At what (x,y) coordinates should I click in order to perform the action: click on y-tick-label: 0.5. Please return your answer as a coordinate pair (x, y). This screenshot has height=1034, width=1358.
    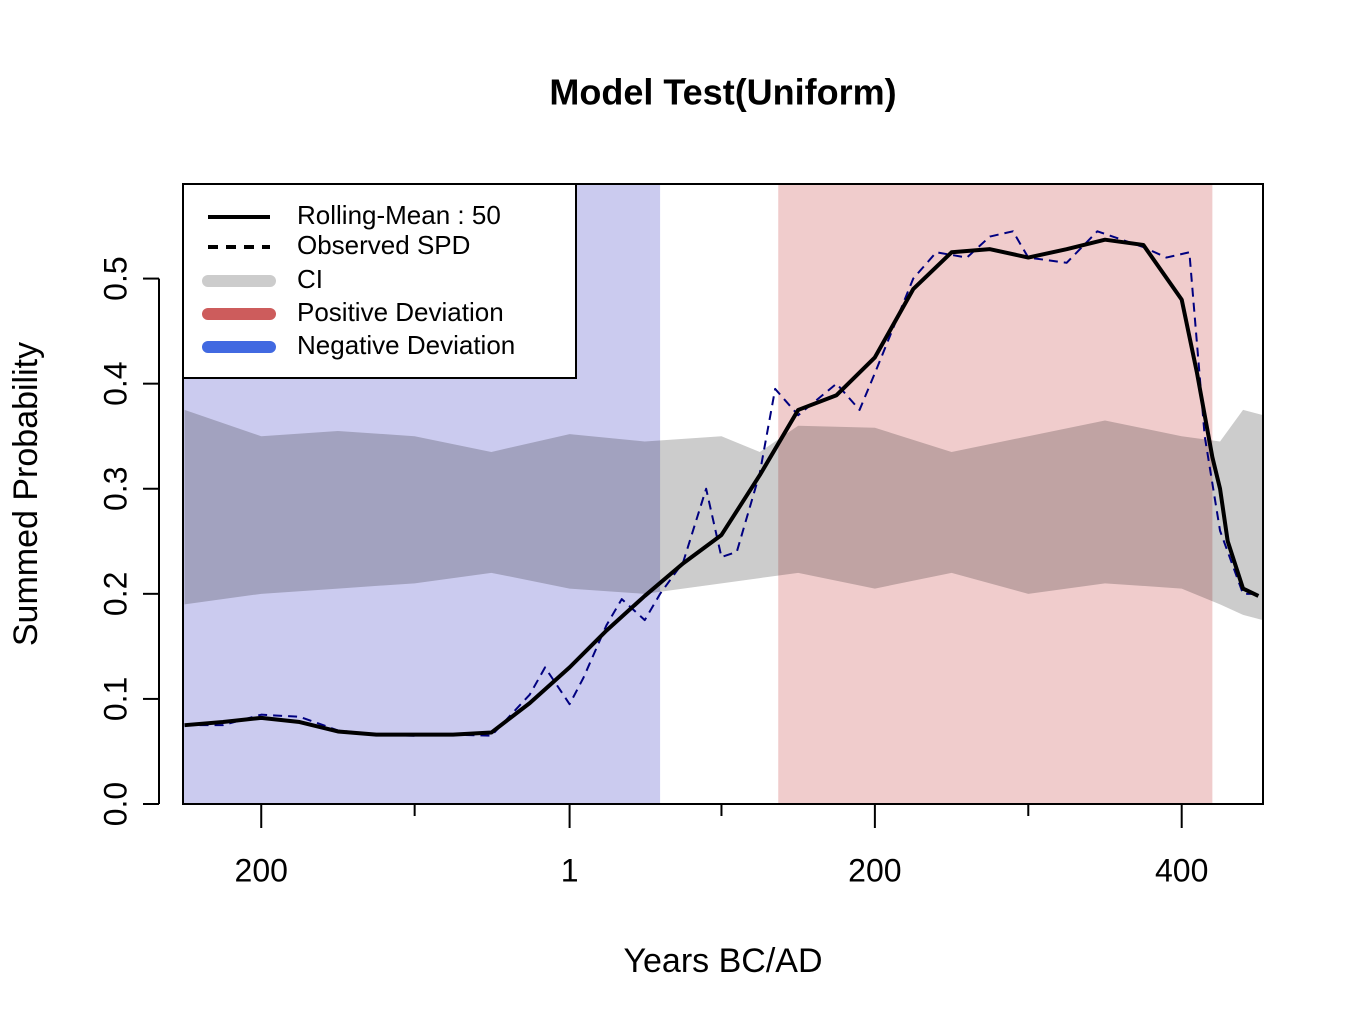
    Looking at the image, I should click on (115, 278).